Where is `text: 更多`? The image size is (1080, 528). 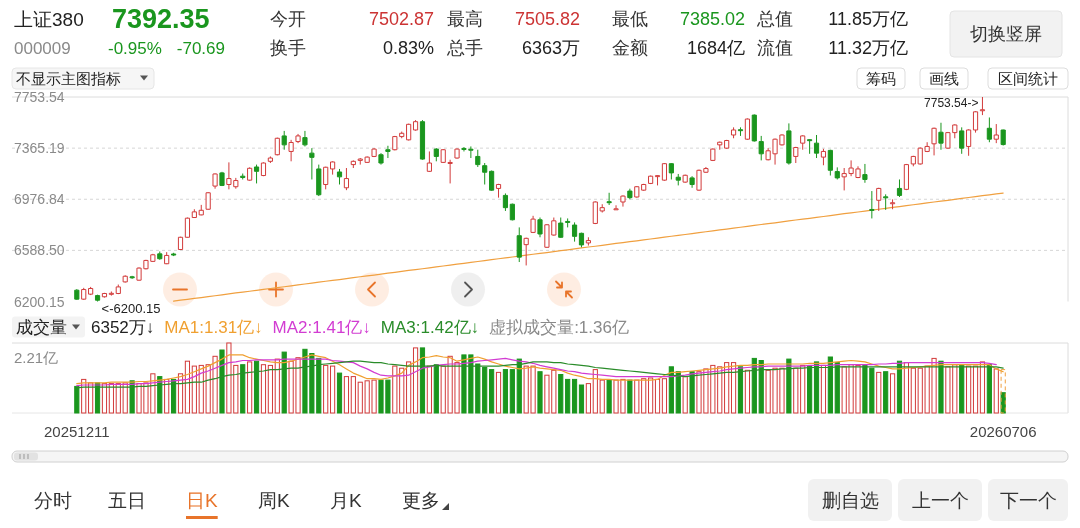 text: 更多 is located at coordinates (421, 500).